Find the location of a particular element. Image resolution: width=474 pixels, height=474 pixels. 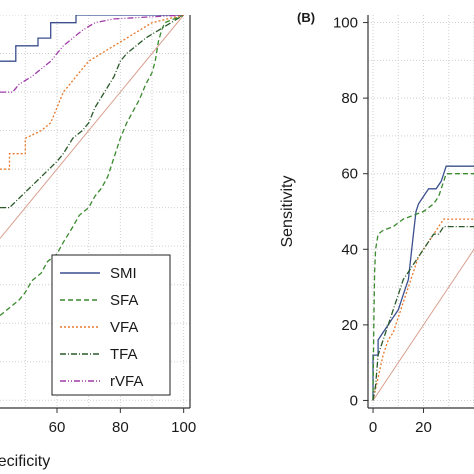

y-tick-label: 80 is located at coordinates (349, 98).